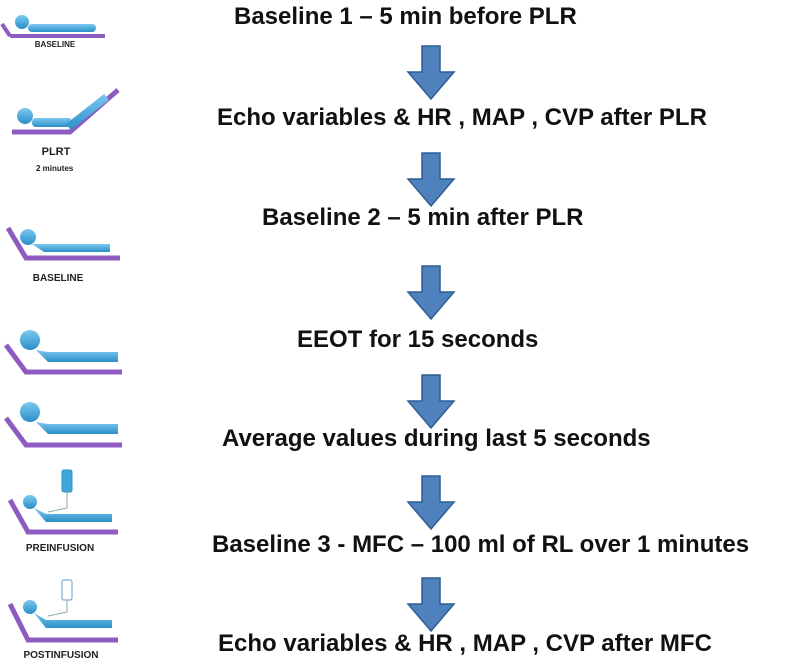  What do you see at coordinates (66, 111) in the screenshot?
I see `passive-leg-raise-icon` at bounding box center [66, 111].